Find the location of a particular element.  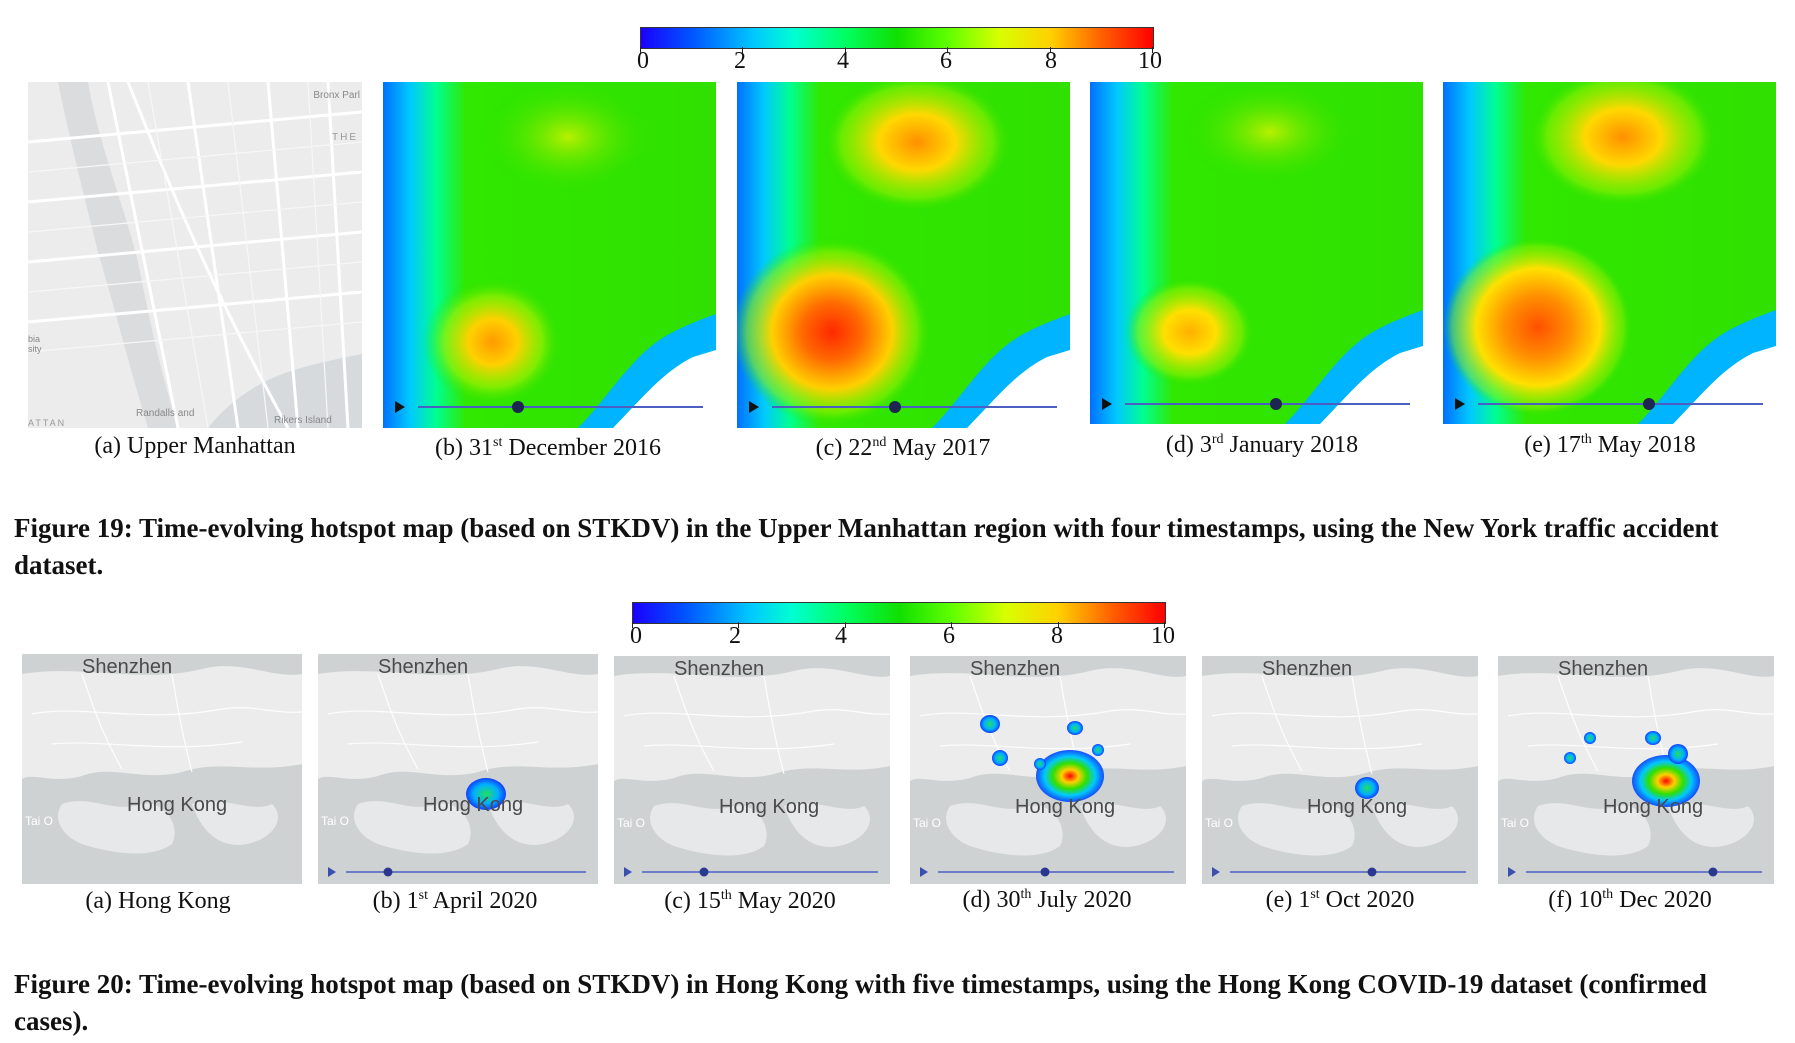

map-label-randalls: Randalls and is located at coordinates (165, 413).